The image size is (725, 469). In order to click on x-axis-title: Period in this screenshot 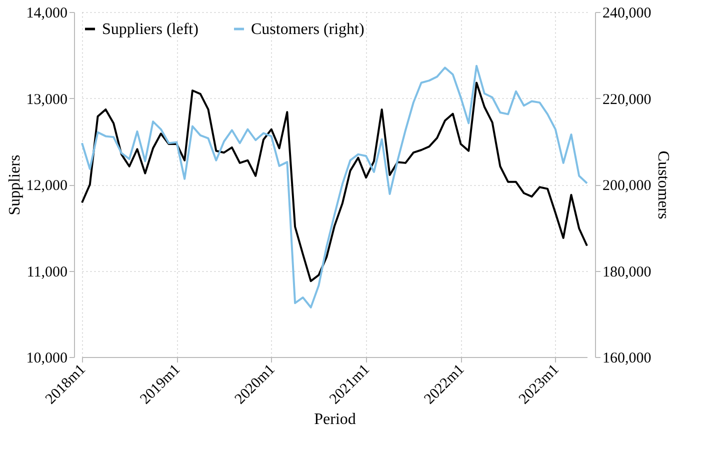, I will do `click(335, 419)`.